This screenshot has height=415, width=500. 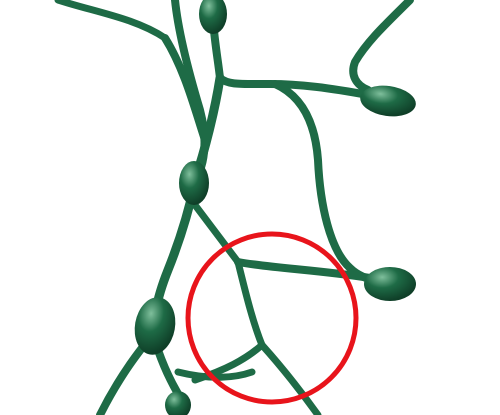 What do you see at coordinates (388, 101) in the screenshot?
I see `swollen-node-icon-right-upper` at bounding box center [388, 101].